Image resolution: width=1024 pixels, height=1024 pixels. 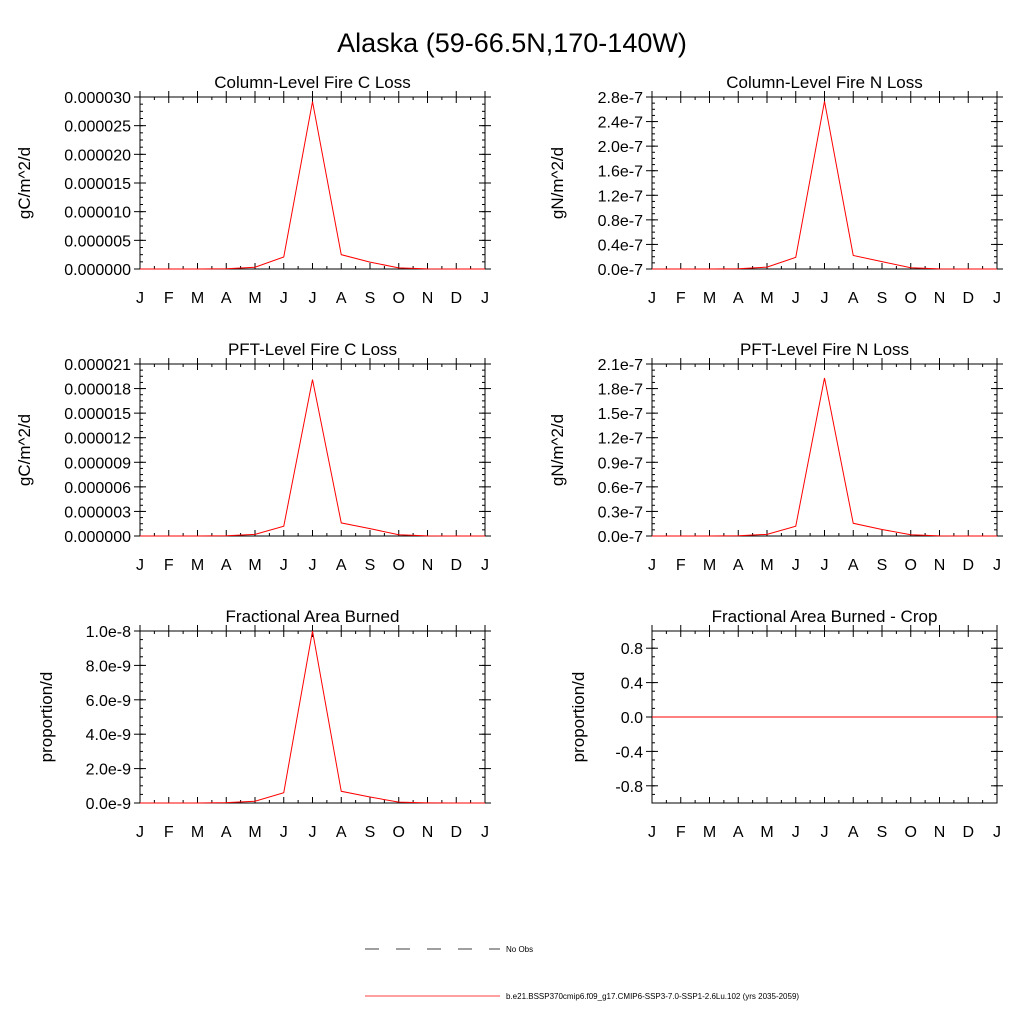 I want to click on y-tick-label: 2.8e-7, so click(x=620, y=98).